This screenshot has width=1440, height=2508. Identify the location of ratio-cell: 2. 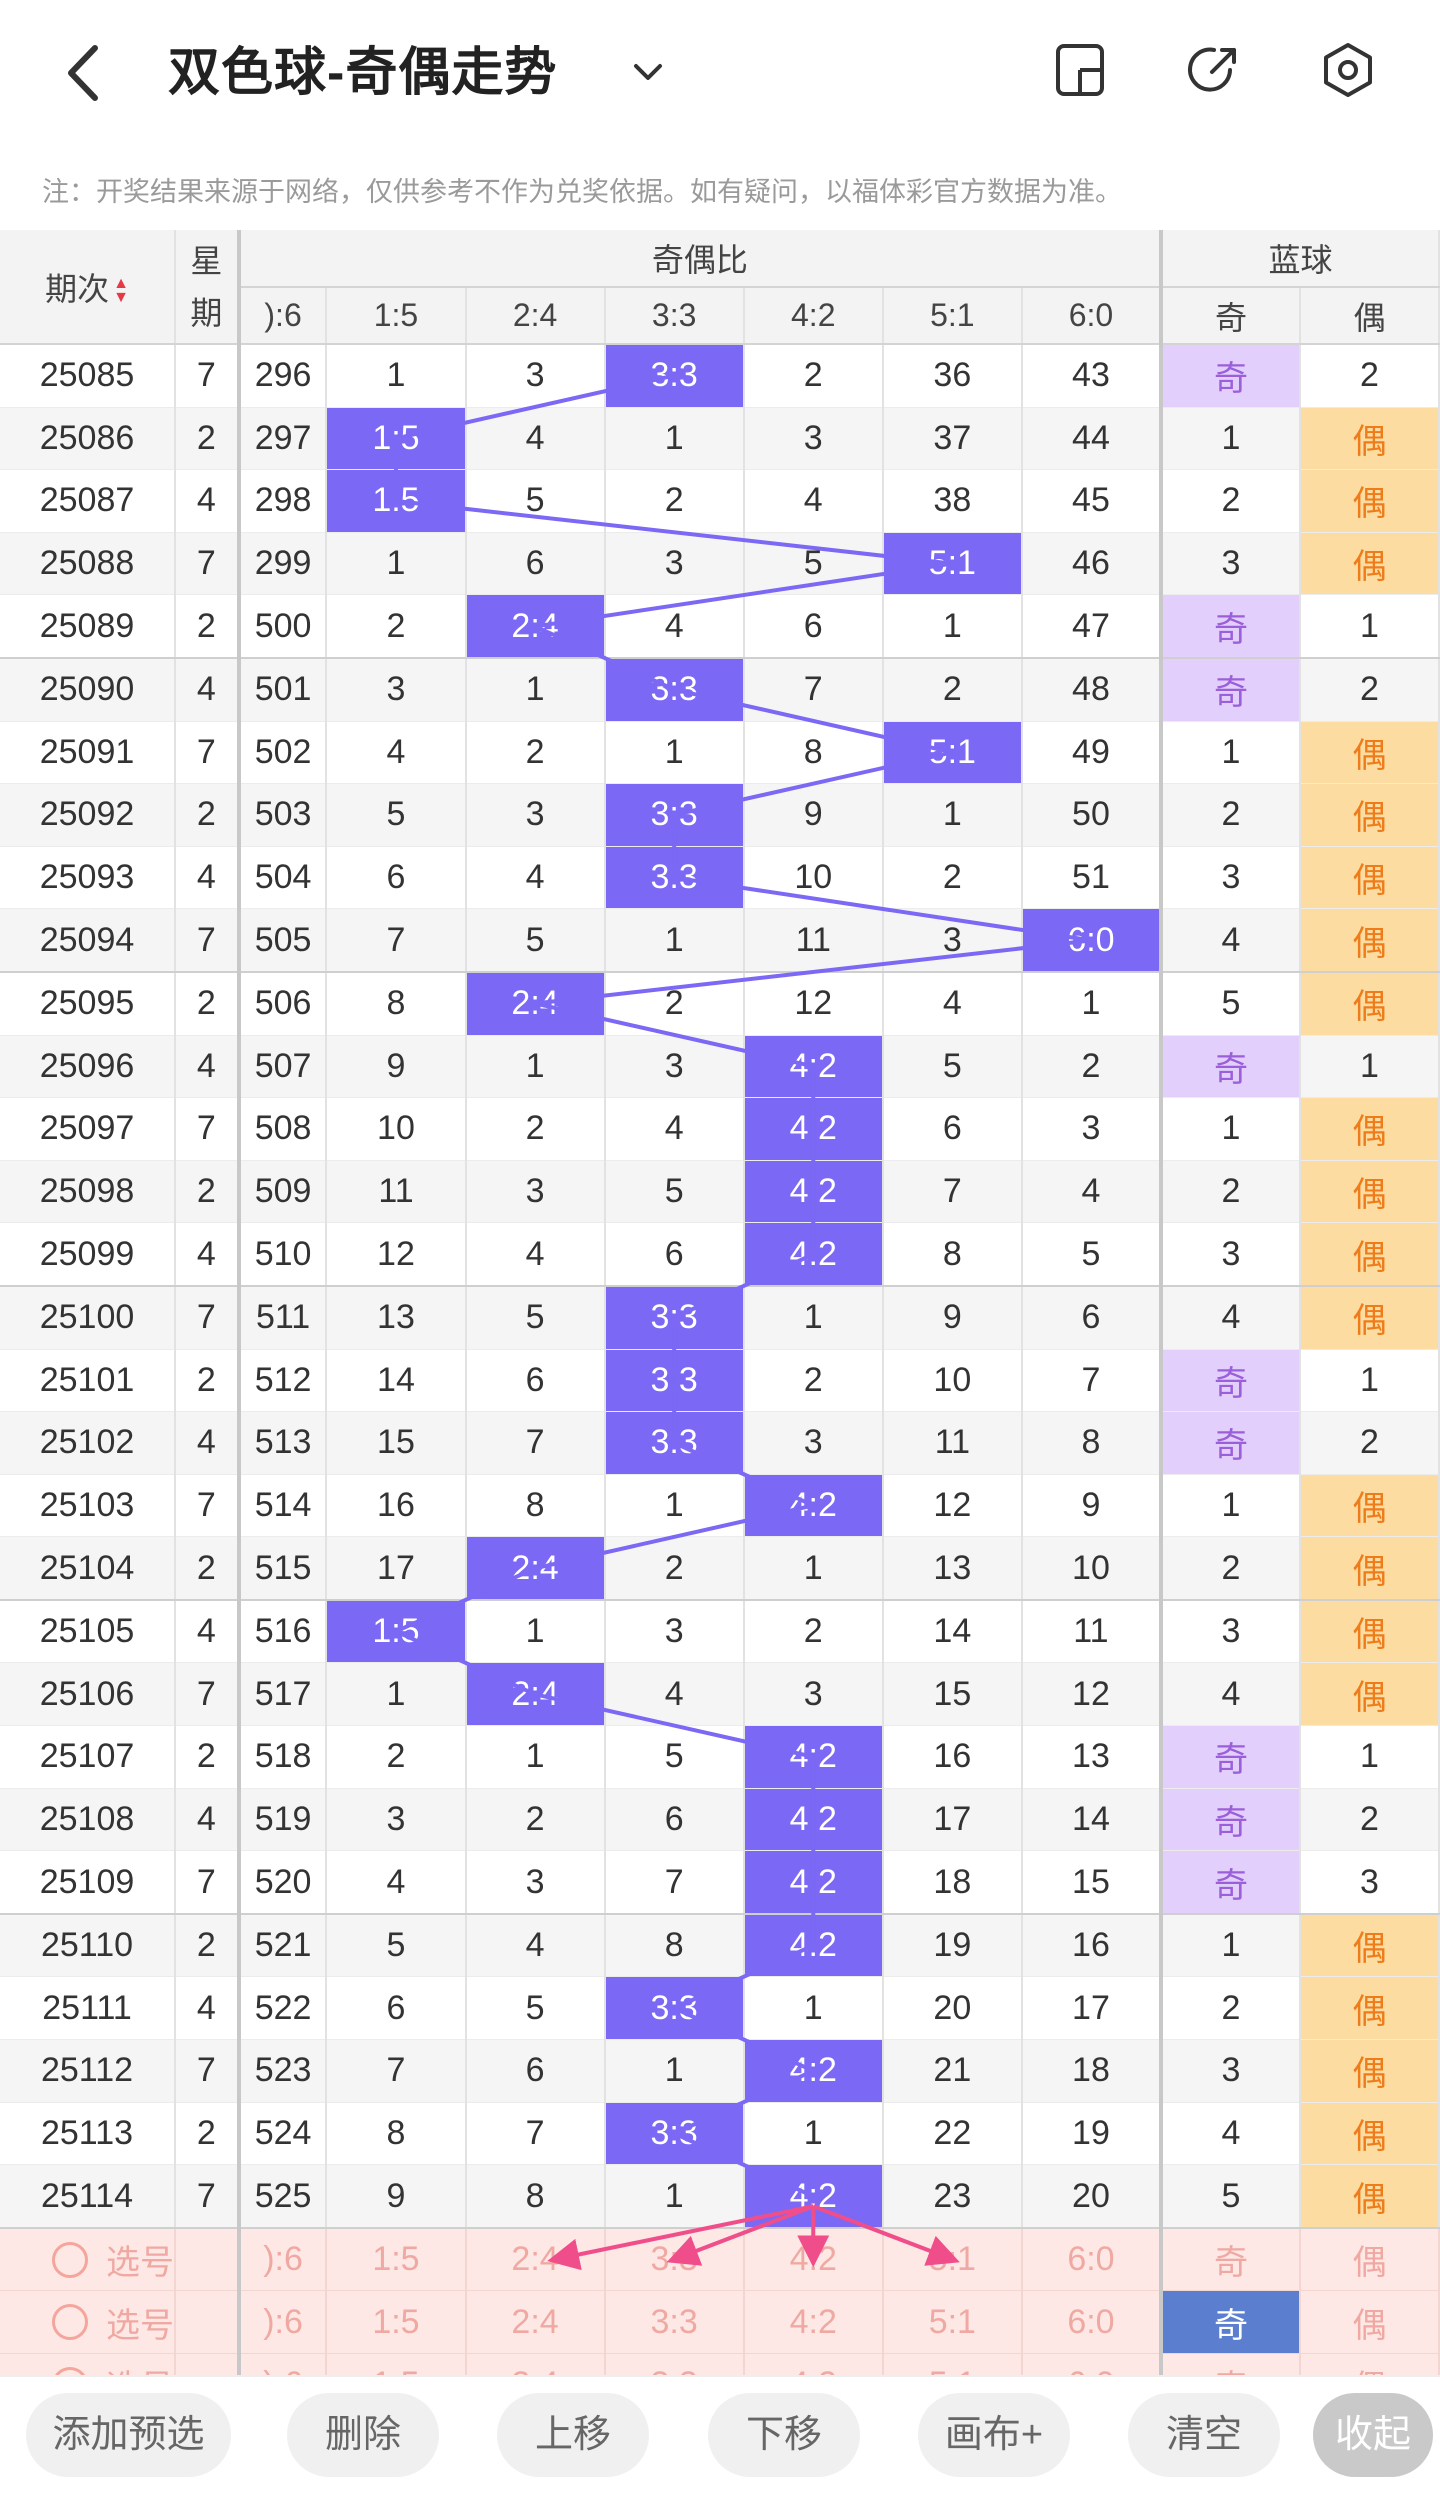
(952, 689).